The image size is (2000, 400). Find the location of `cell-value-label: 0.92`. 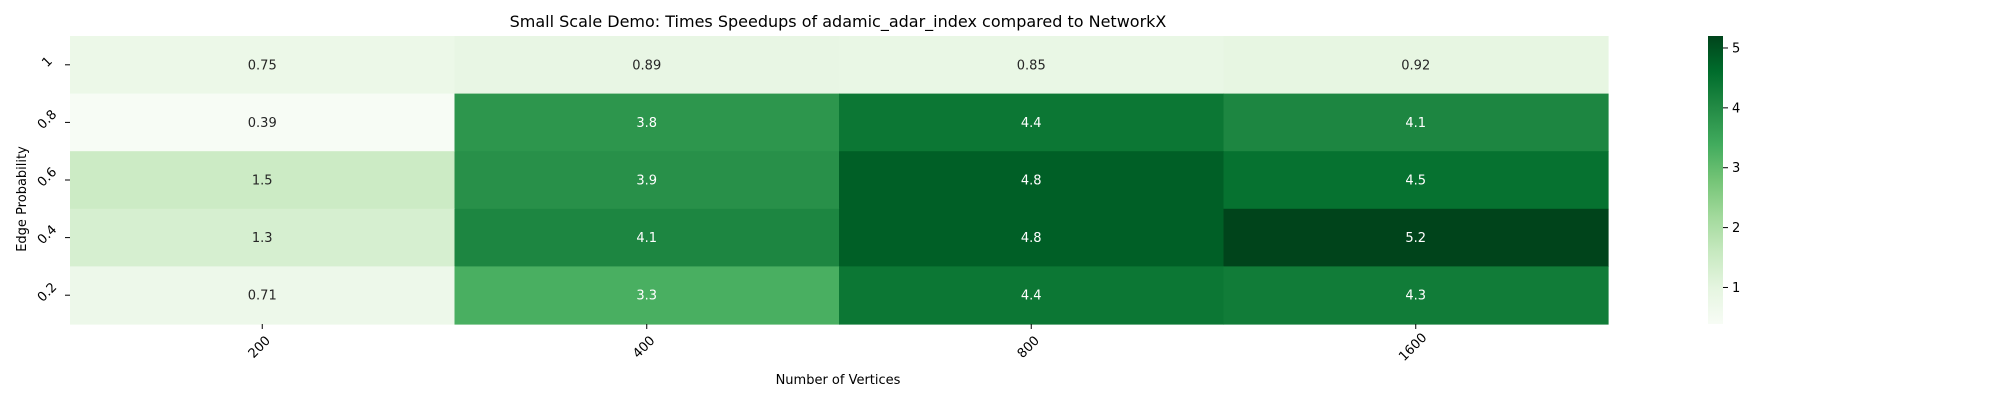

cell-value-label: 0.92 is located at coordinates (1415, 65).